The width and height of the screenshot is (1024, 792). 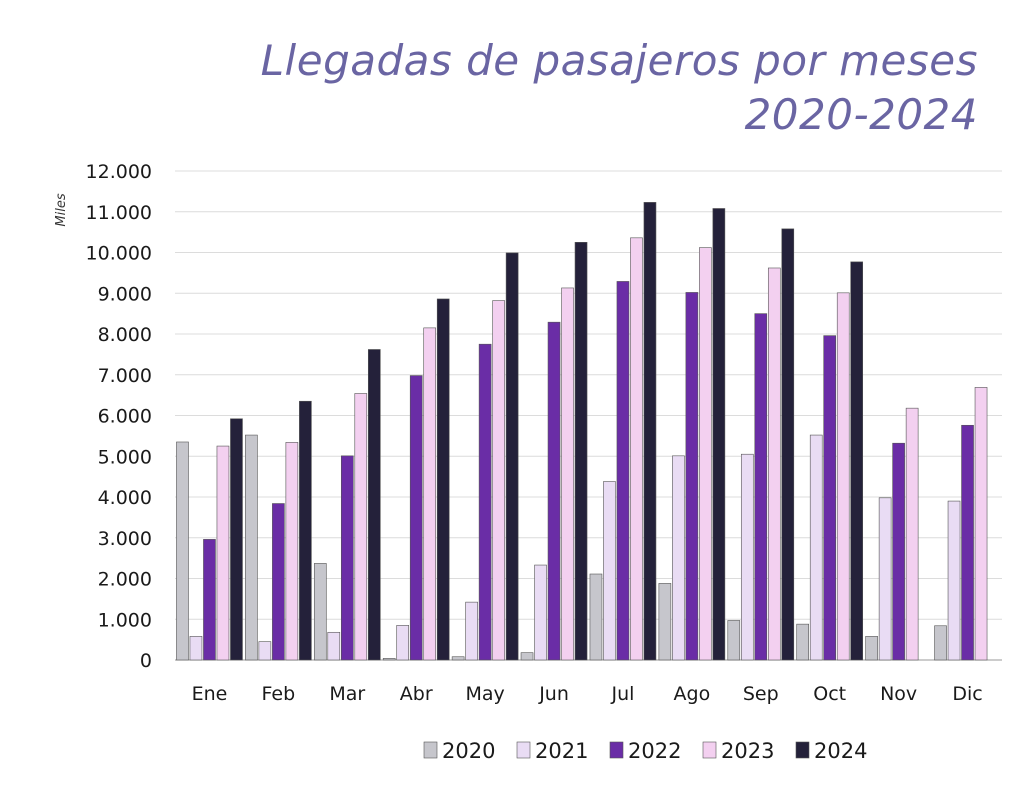 I want to click on x-tick-label: Sep, so click(x=761, y=694).